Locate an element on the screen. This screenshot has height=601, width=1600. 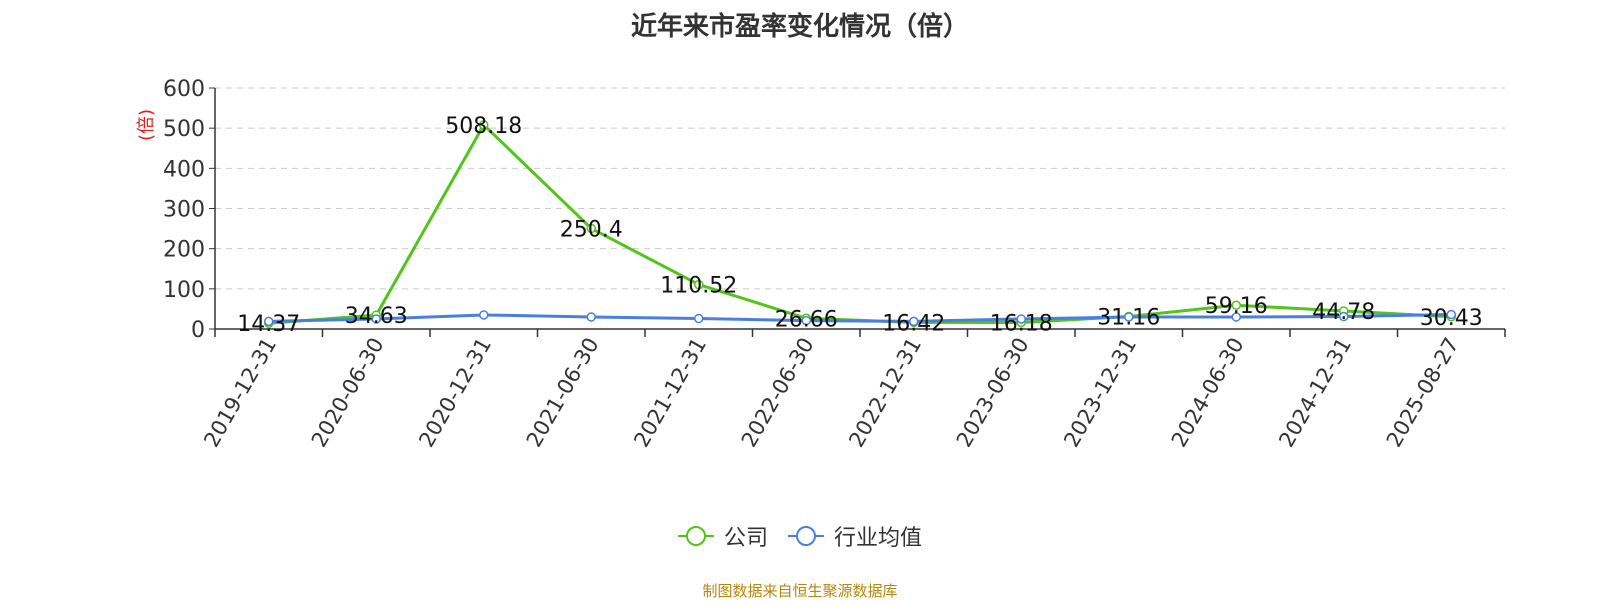
data-label: 34.63 is located at coordinates (376, 316).